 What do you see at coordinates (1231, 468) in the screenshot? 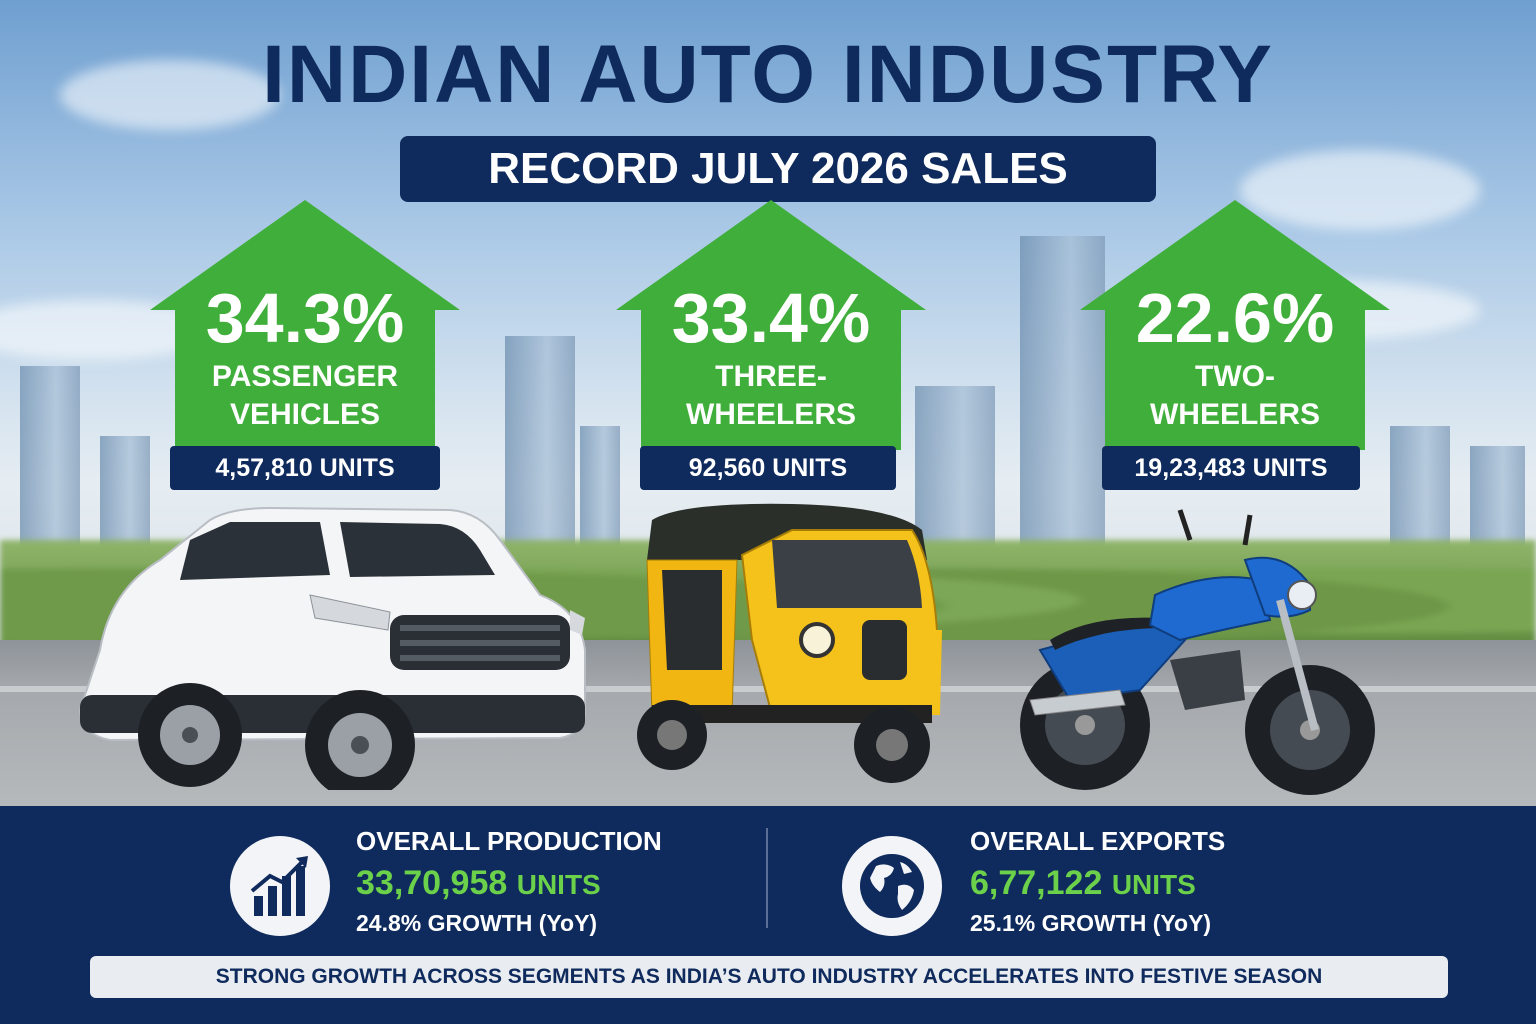
I see `units-badge-two-wheelers: 19,23,483 UNITS` at bounding box center [1231, 468].